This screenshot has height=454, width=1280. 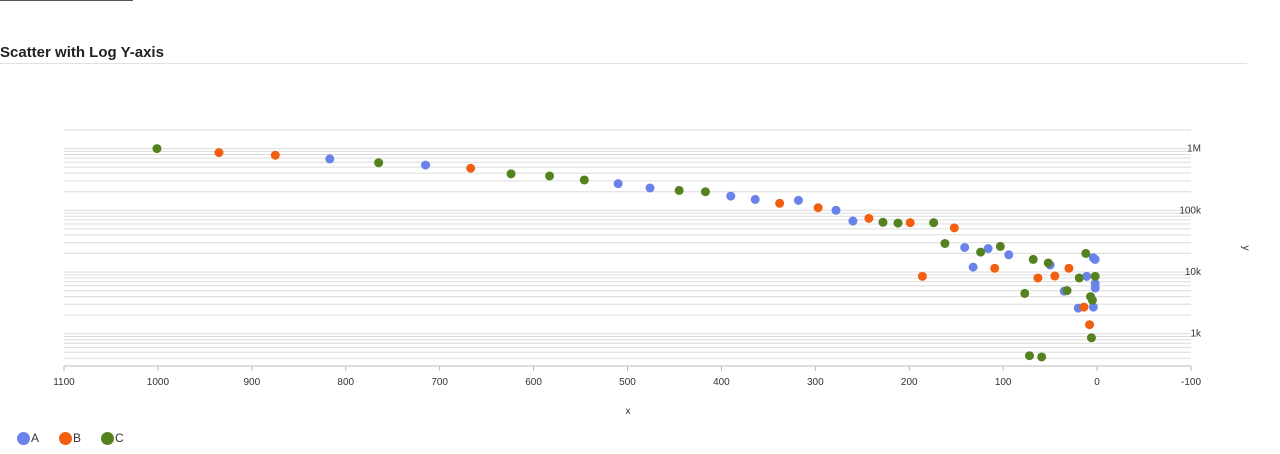 What do you see at coordinates (627, 376) in the screenshot?
I see `x-axis: 1100 1000 900 800 700 600 500 400 300 200 100 0 -100` at bounding box center [627, 376].